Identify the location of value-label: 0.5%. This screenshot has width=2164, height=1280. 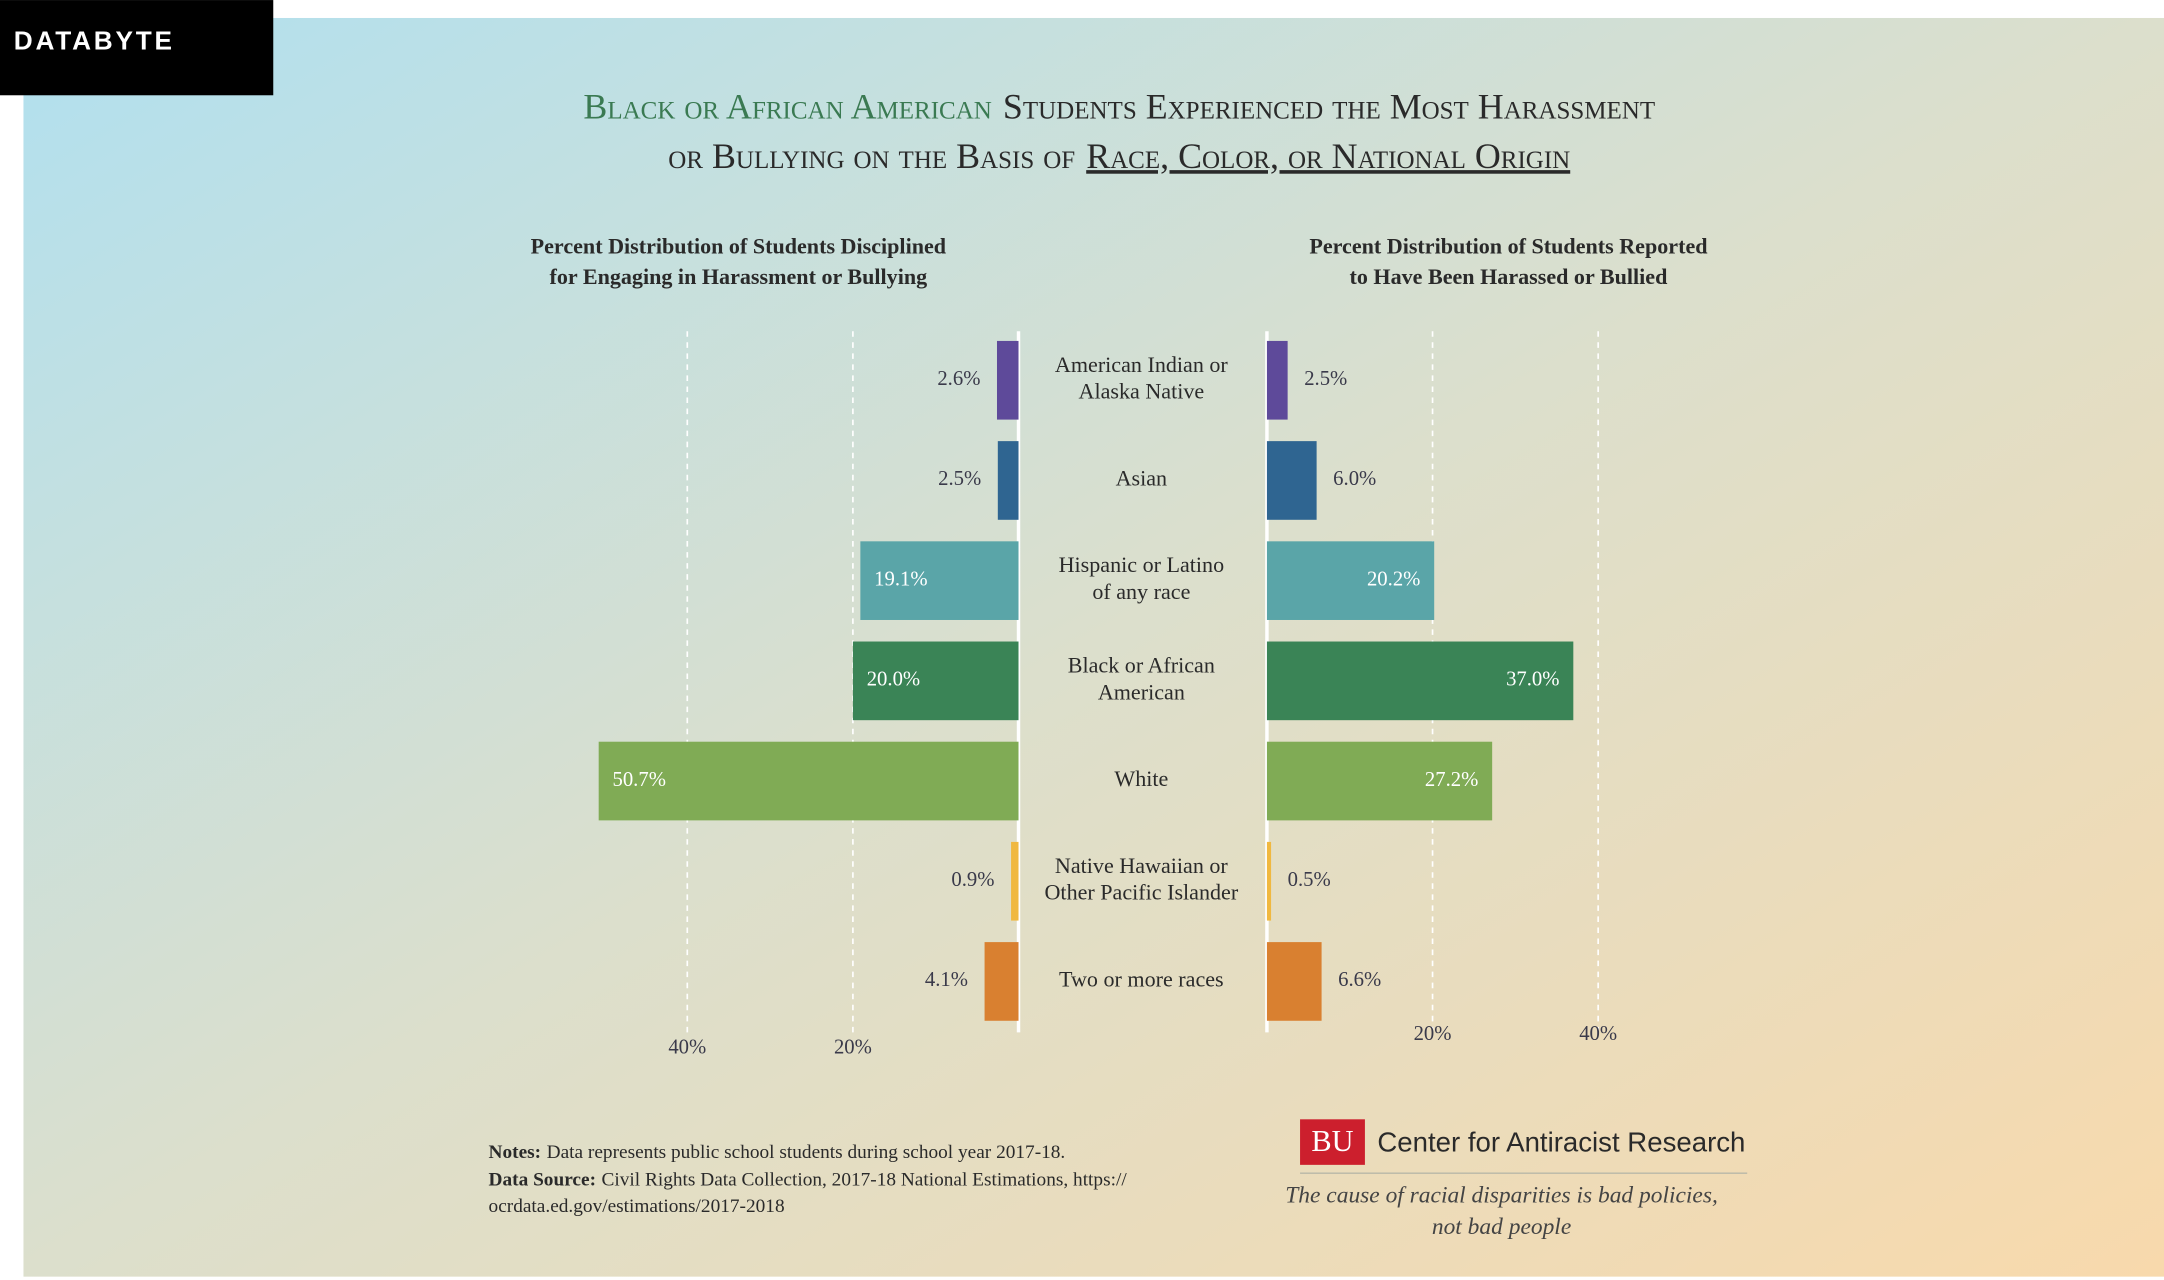
(1309, 880).